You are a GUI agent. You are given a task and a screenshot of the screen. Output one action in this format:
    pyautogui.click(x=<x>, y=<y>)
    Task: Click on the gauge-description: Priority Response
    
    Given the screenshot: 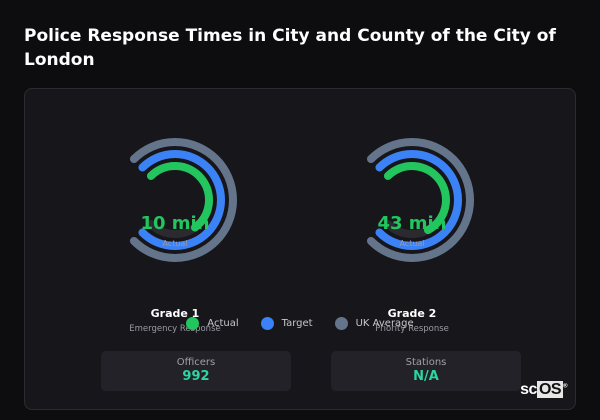 What is the action you would take?
    pyautogui.click(x=412, y=329)
    